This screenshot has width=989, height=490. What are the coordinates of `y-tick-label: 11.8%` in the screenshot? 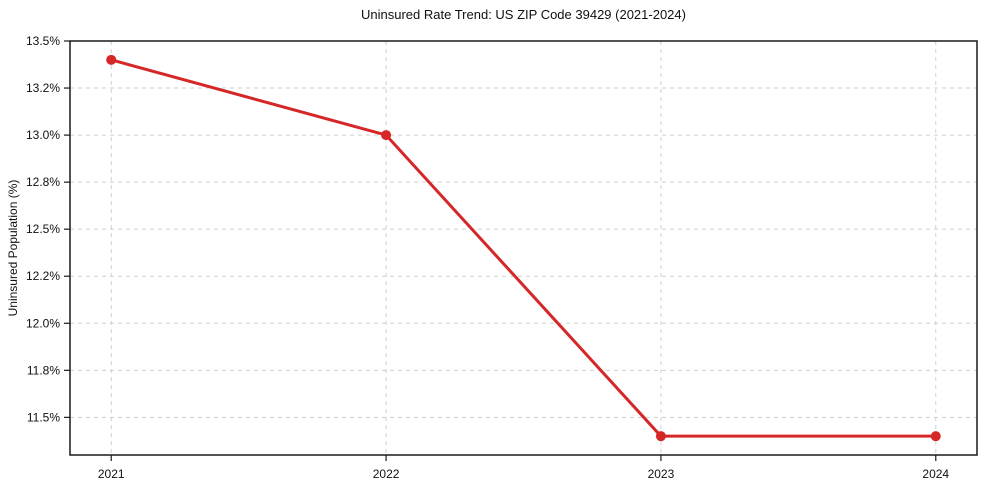 It's located at (43, 370).